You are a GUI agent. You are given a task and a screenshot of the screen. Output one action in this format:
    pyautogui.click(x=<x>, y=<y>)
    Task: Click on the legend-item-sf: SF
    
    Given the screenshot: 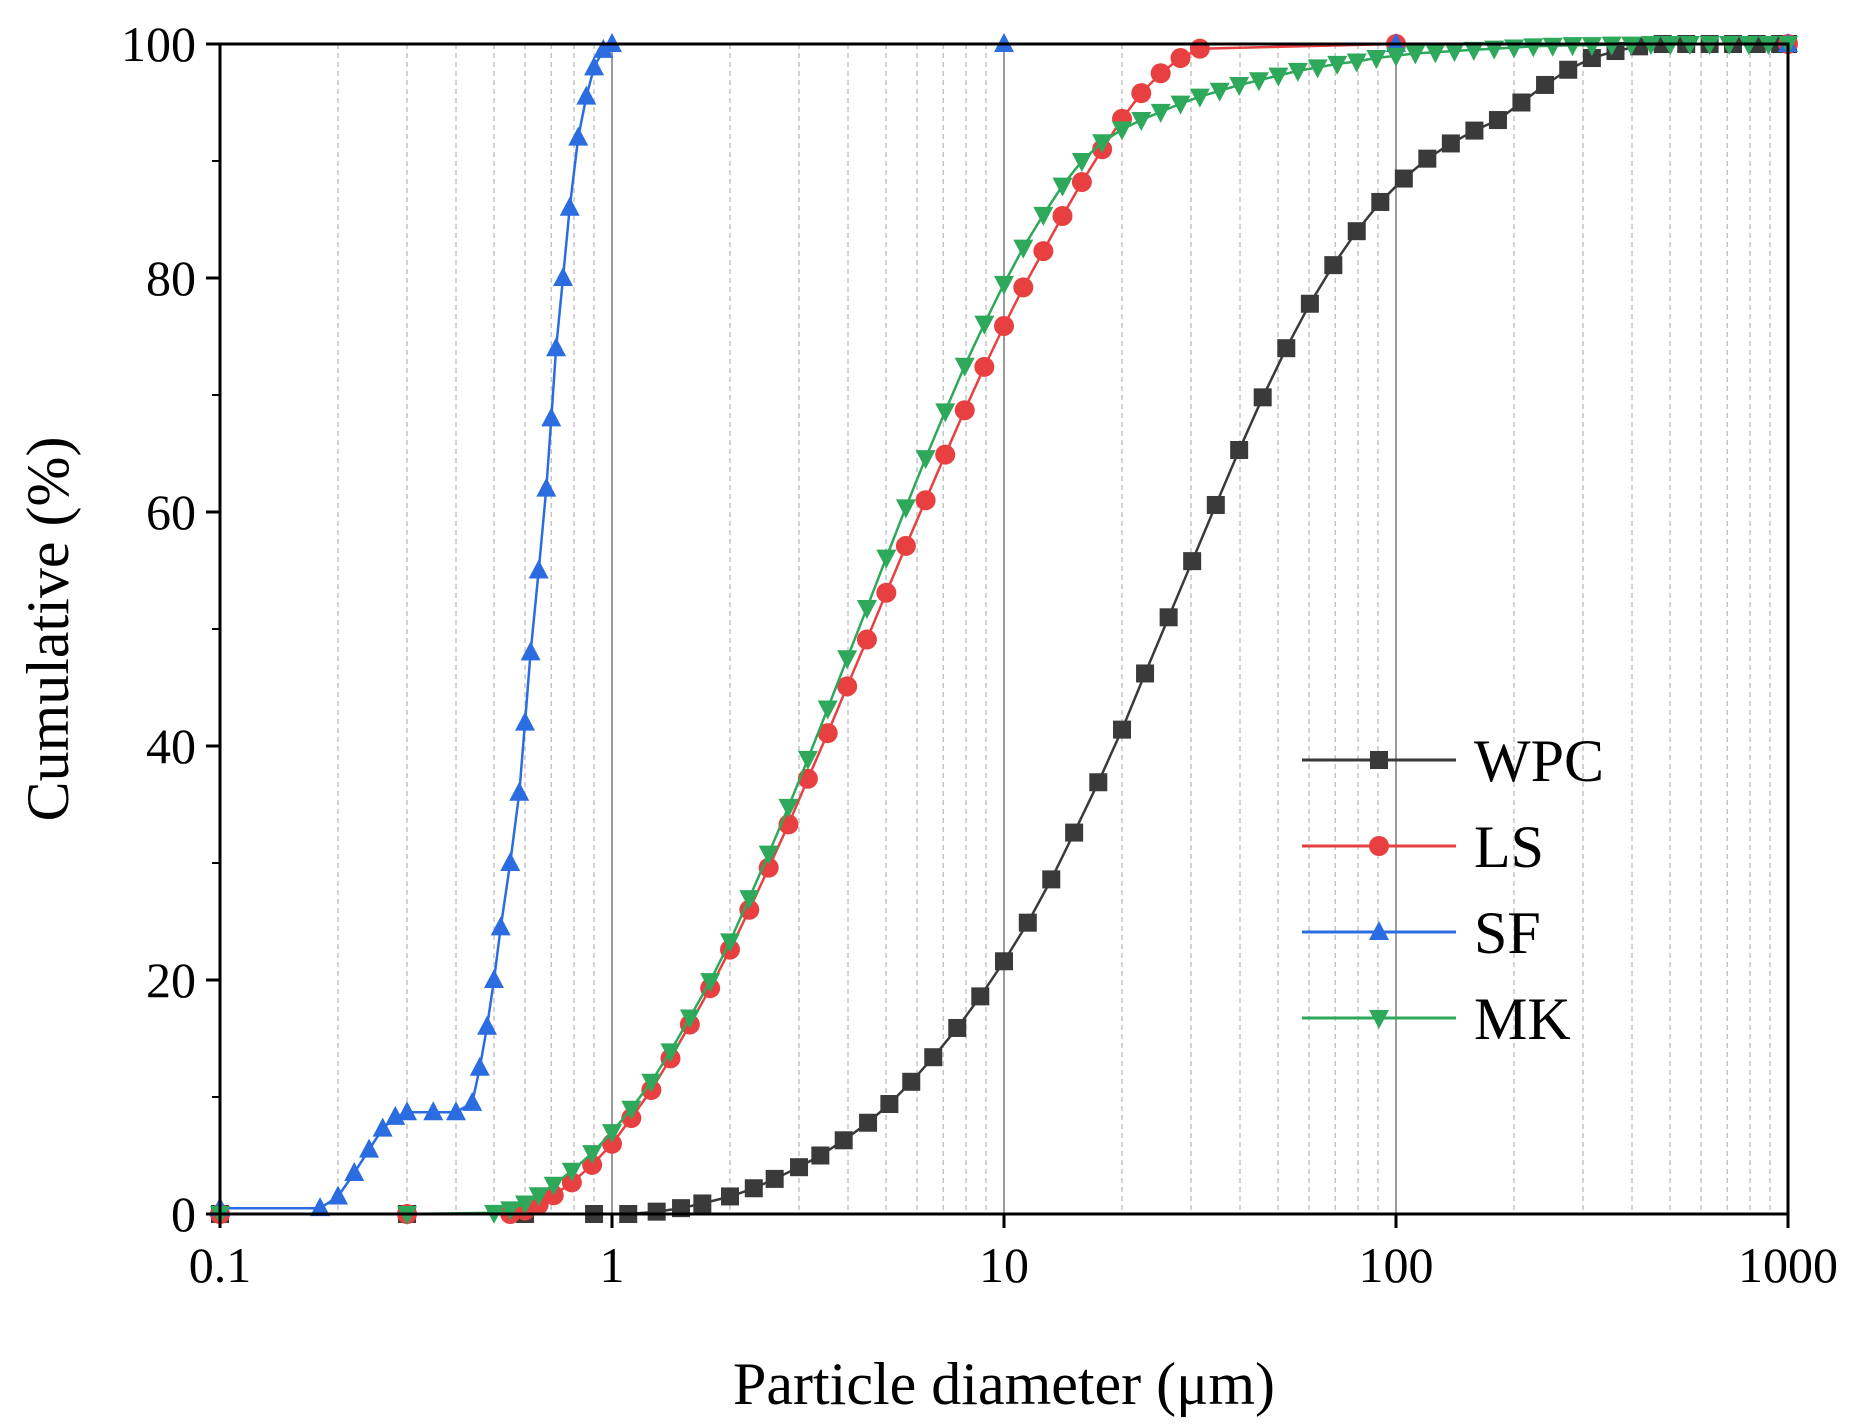 What is the action you would take?
    pyautogui.click(x=1421, y=933)
    